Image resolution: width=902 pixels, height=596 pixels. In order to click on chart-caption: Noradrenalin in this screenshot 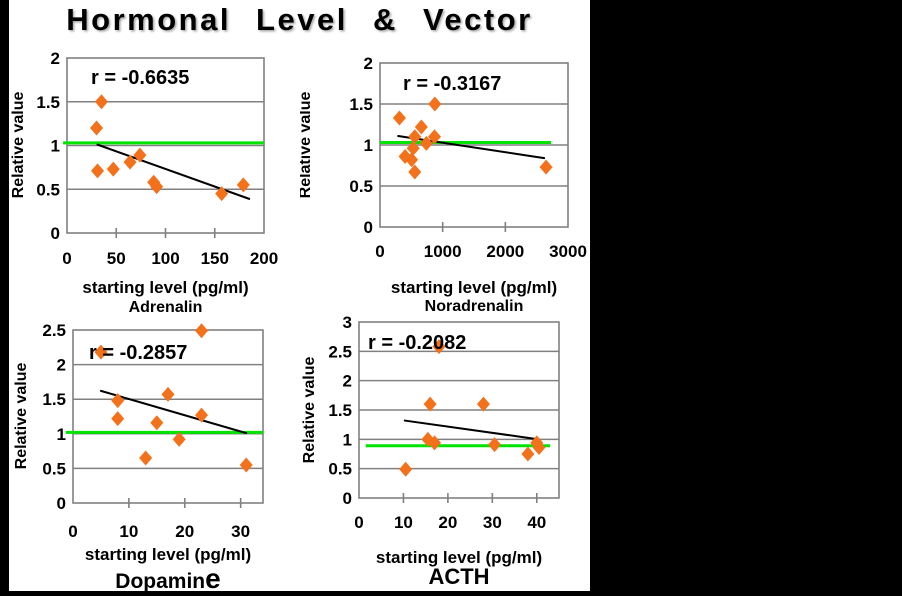, I will do `click(474, 306)`.